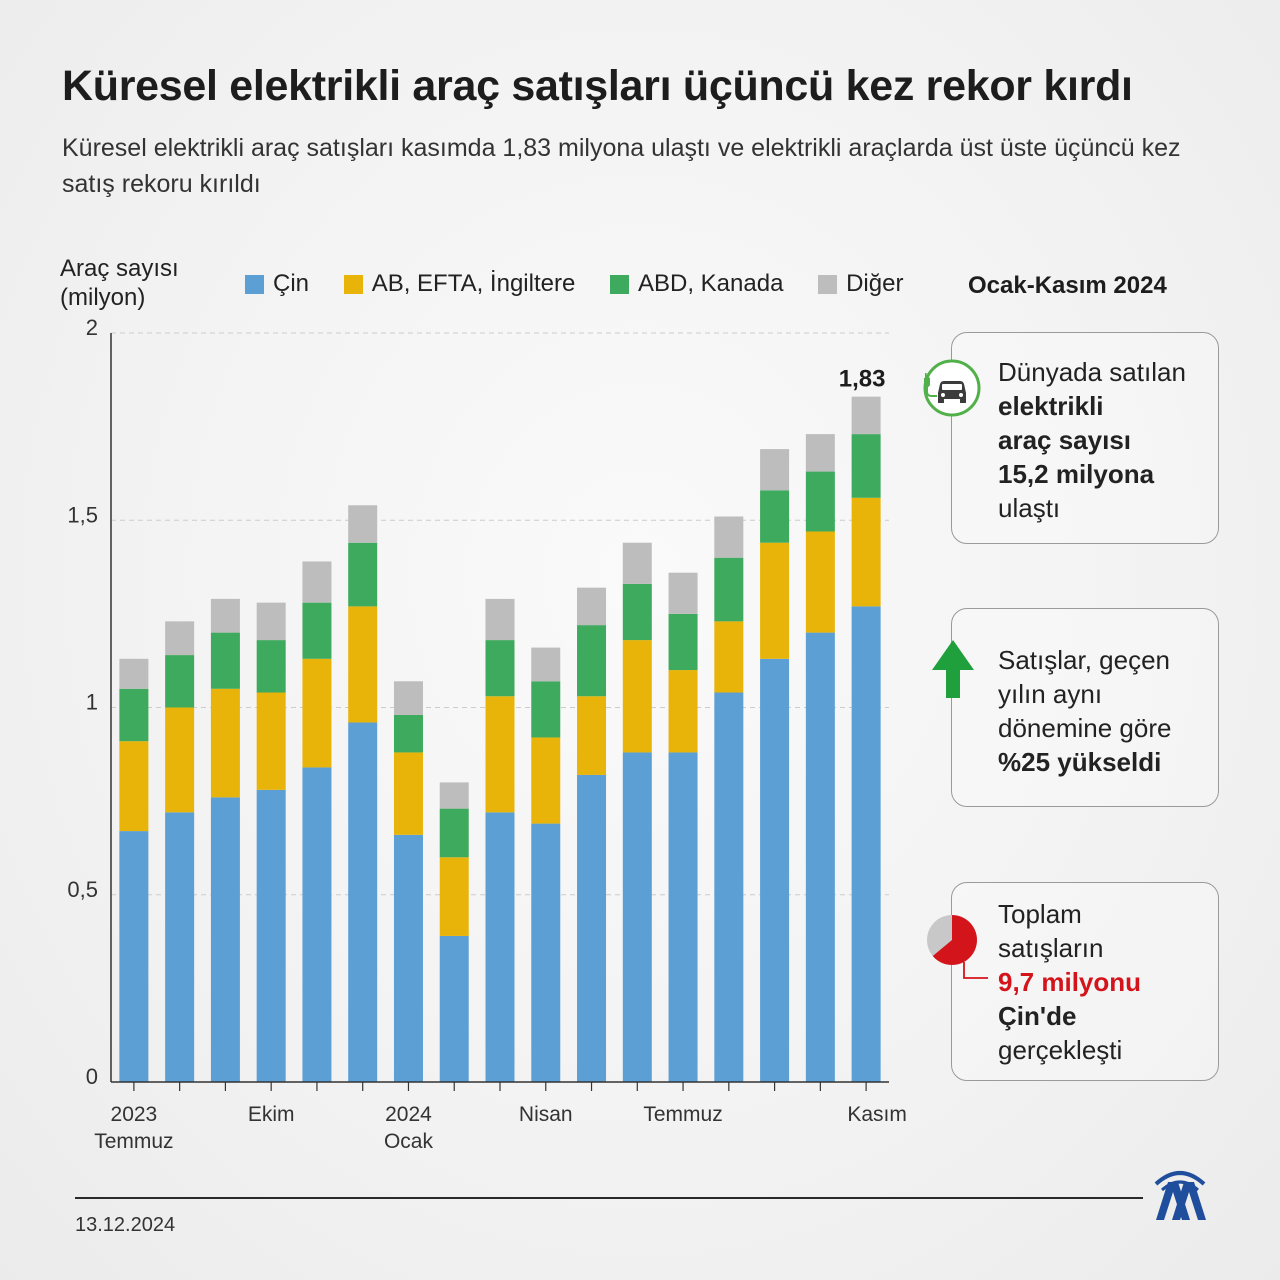  I want to click on x-tick-label-5: Kasım, so click(877, 1114).